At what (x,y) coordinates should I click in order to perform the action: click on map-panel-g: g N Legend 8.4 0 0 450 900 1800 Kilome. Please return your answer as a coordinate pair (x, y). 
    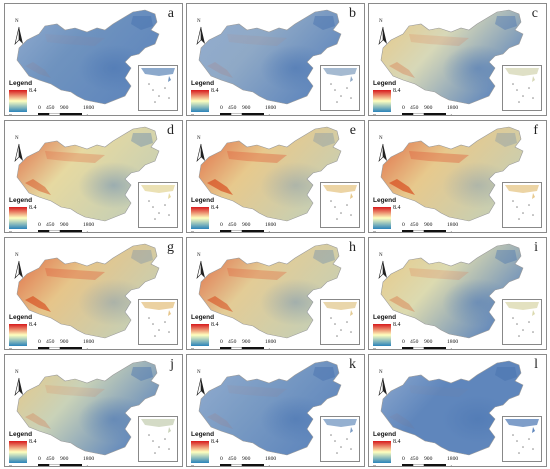
    Looking at the image, I should click on (93, 293).